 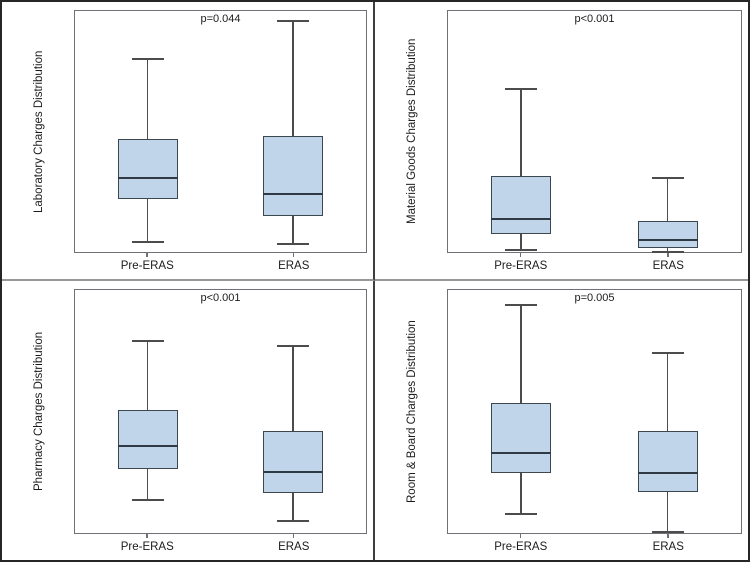 I want to click on y-axis-title: Material Goods Charges Distribution, so click(x=412, y=131).